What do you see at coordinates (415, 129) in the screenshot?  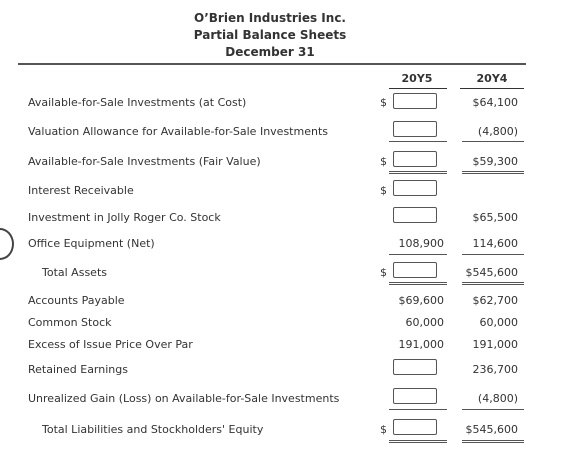 I see `input-valuation-allowance-20y5` at bounding box center [415, 129].